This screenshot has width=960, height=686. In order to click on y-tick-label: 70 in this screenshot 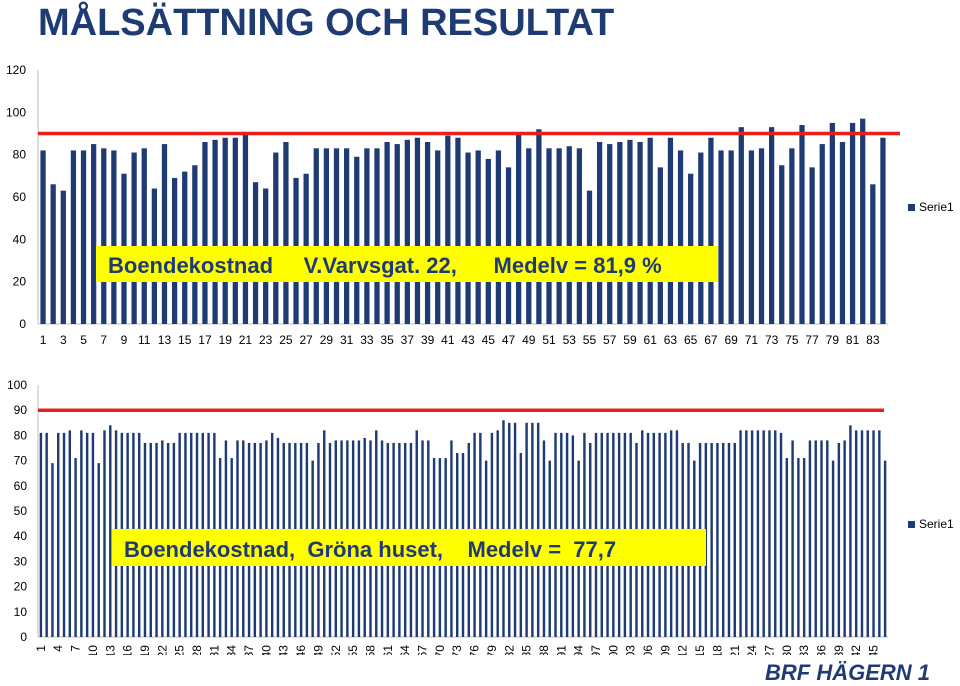, I will do `click(21, 461)`.